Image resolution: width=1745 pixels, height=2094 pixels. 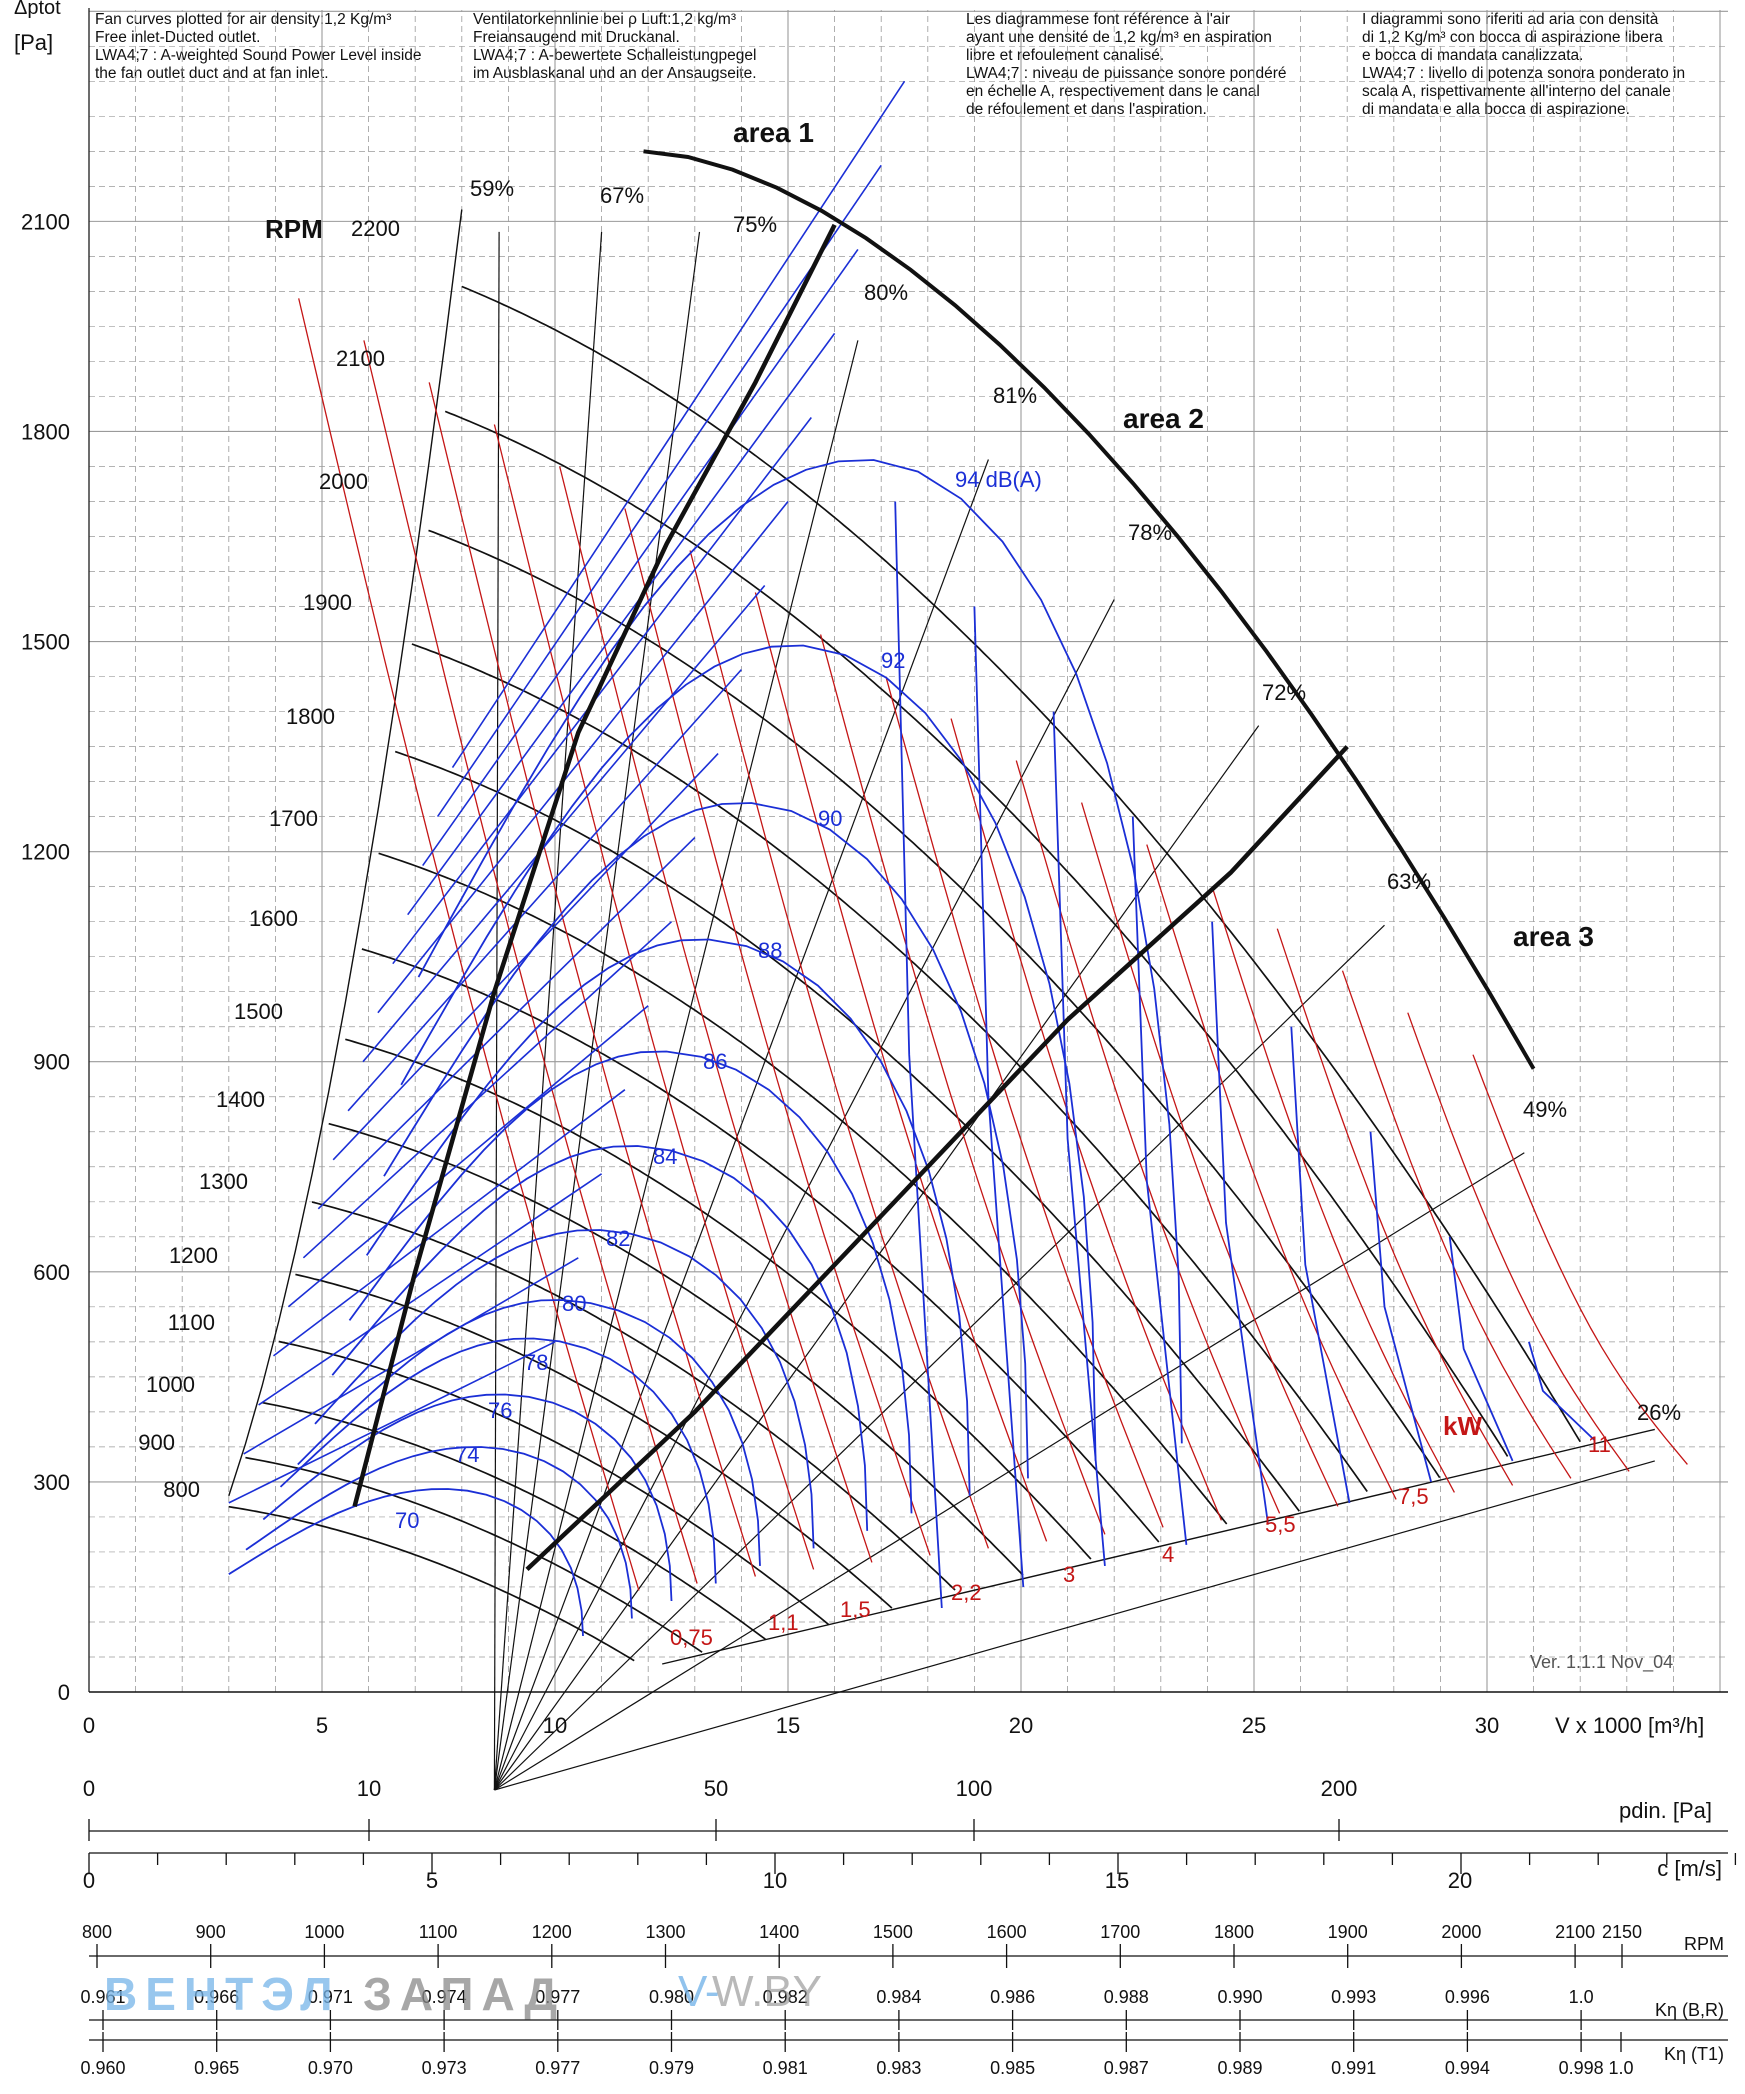 What do you see at coordinates (1280, 1524) in the screenshot?
I see `power-label: 5,5` at bounding box center [1280, 1524].